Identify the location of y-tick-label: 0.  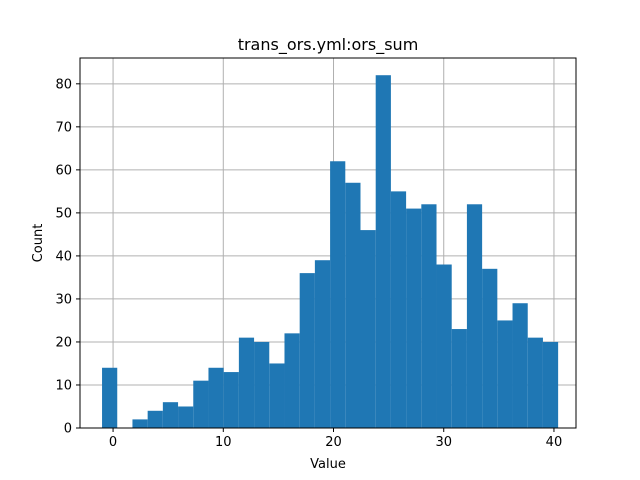
(68, 429).